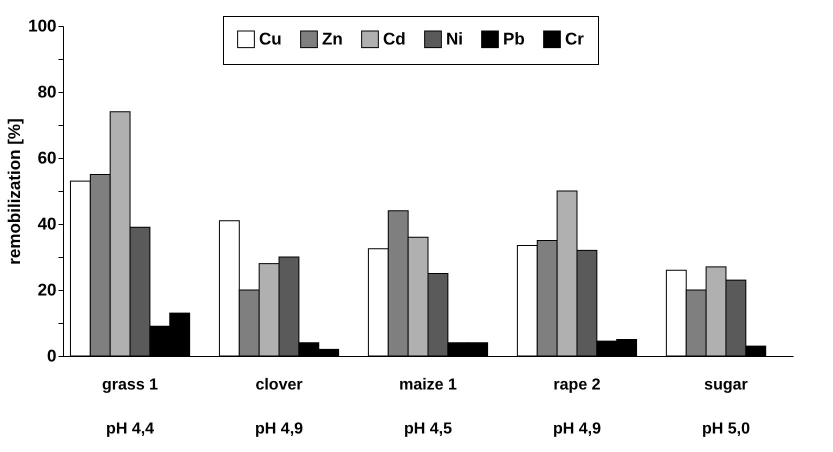 Image resolution: width=833 pixels, height=452 pixels. Describe the element at coordinates (270, 38) in the screenshot. I see `legend-label: Cu` at that location.